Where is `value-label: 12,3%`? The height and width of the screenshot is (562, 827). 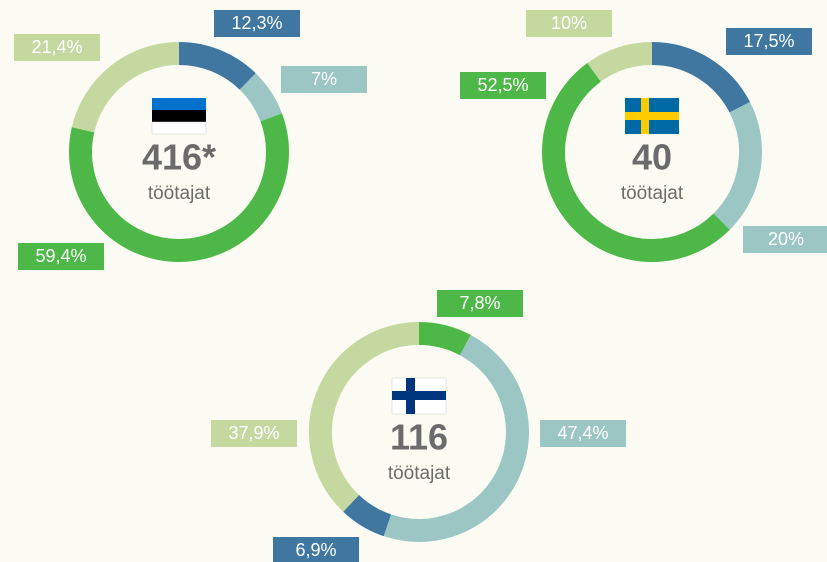
value-label: 12,3% is located at coordinates (256, 23).